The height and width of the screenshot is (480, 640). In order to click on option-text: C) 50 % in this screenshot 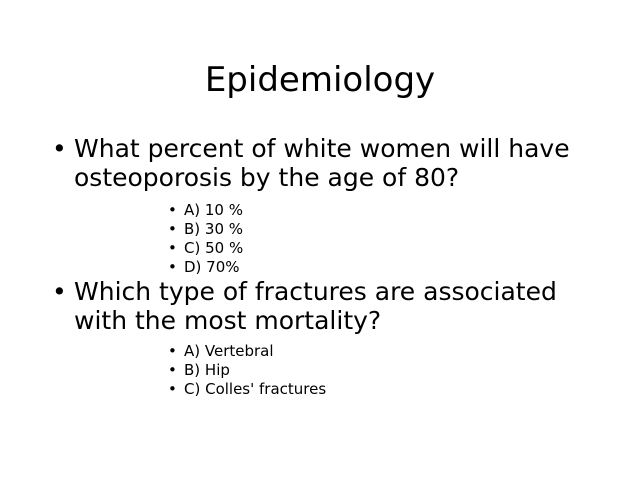, I will do `click(214, 248)`.